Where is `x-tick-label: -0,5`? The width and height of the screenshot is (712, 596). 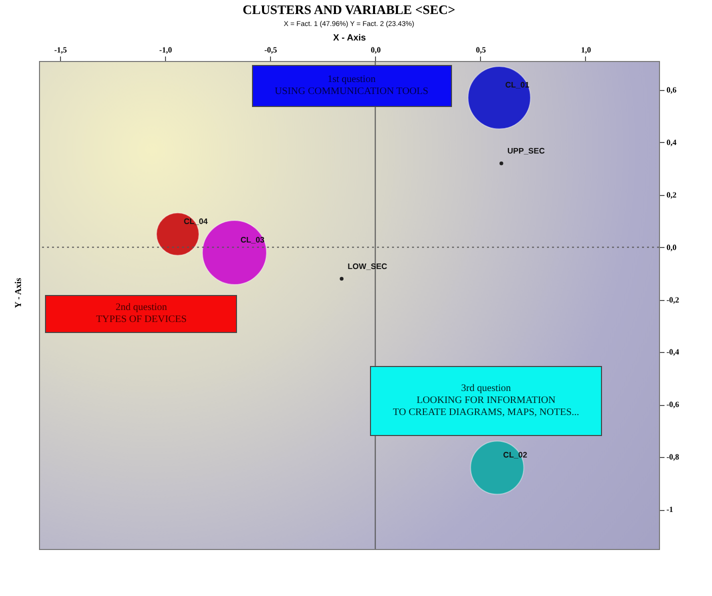
x-tick-label: -0,5 is located at coordinates (271, 50).